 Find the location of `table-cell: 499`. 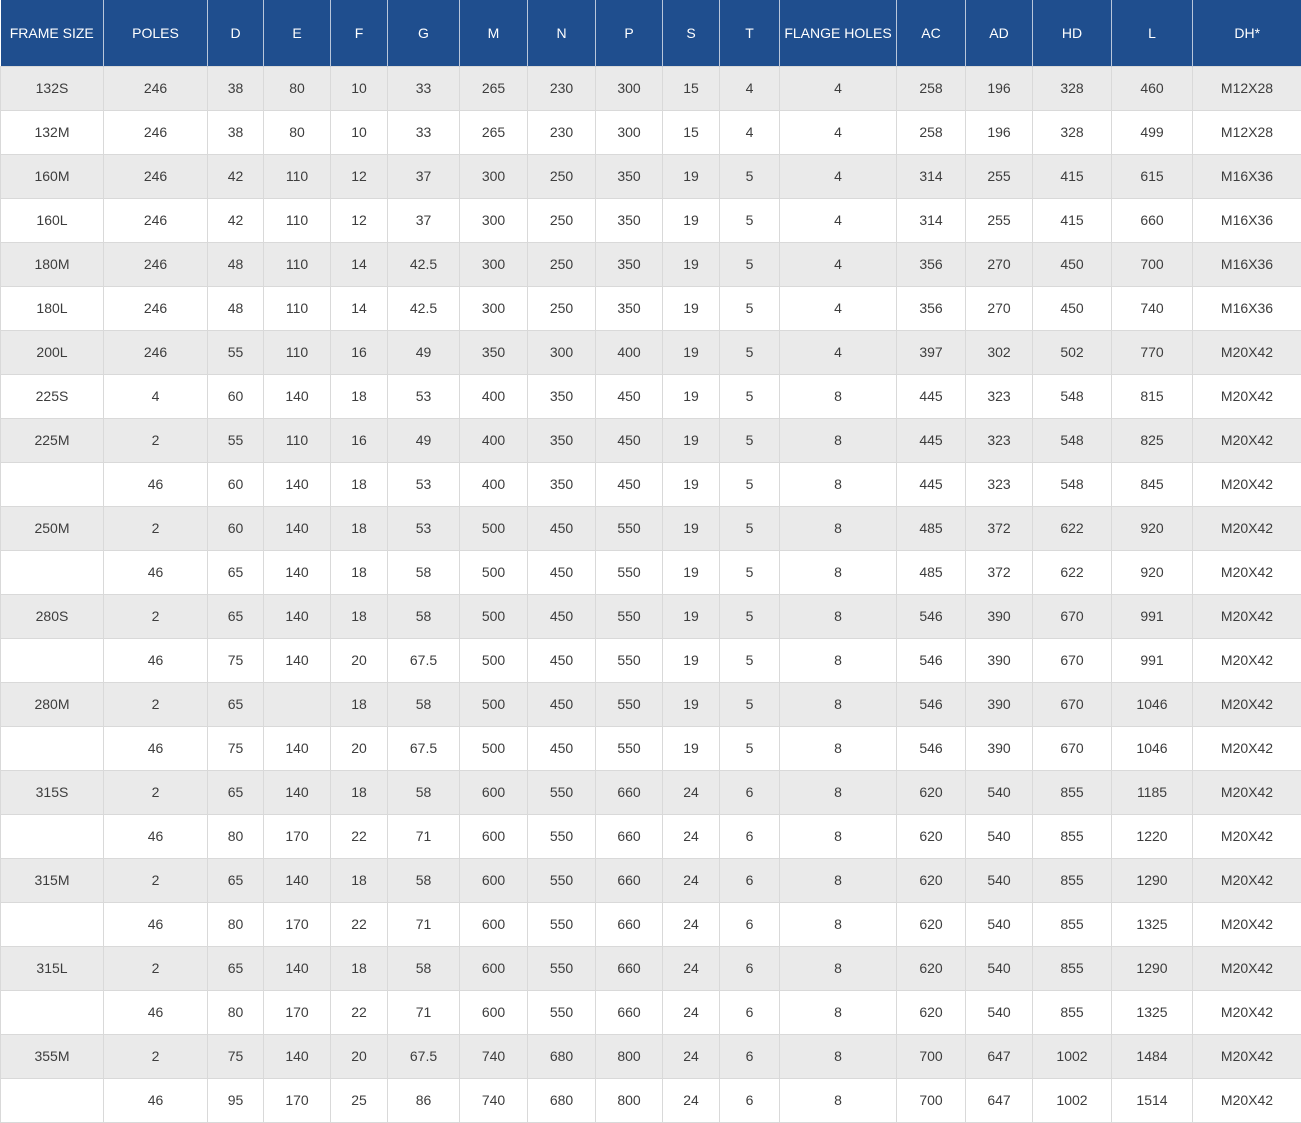

table-cell: 499 is located at coordinates (1152, 132).